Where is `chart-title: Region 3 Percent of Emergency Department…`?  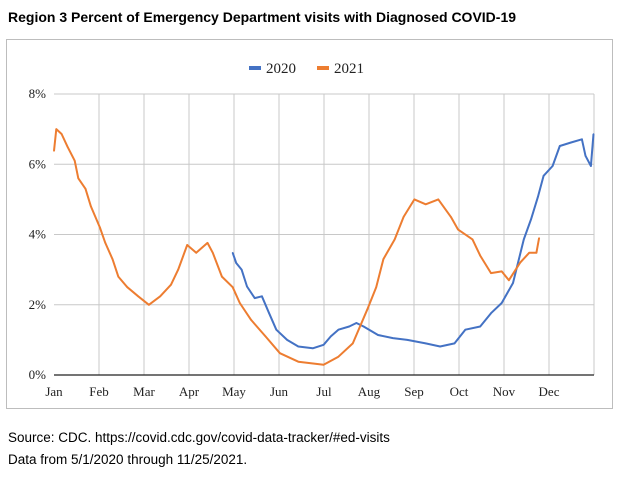
chart-title: Region 3 Percent of Emergency Department… is located at coordinates (262, 17).